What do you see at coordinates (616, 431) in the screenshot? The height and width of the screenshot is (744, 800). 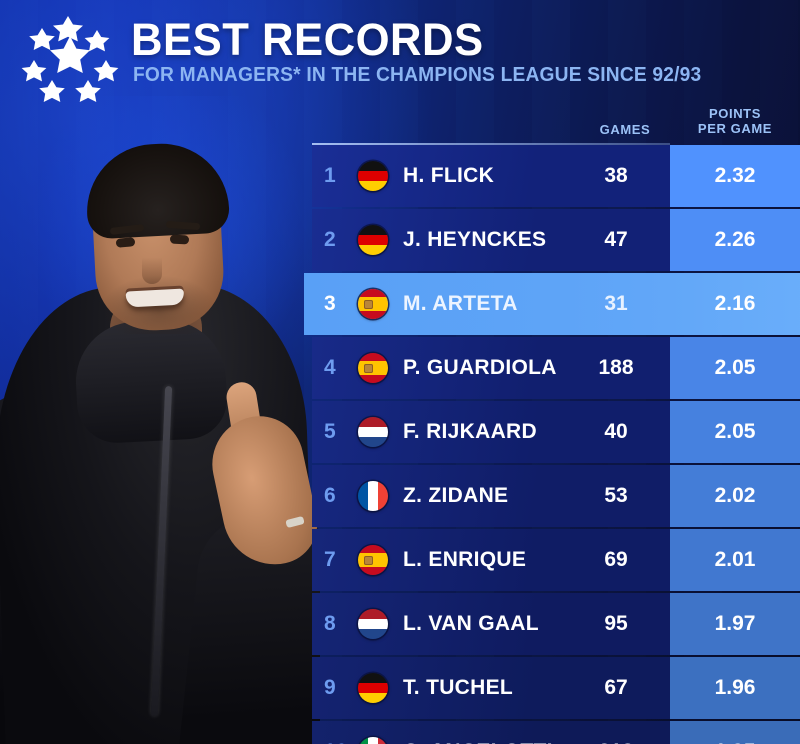 I see `row-games: 40` at bounding box center [616, 431].